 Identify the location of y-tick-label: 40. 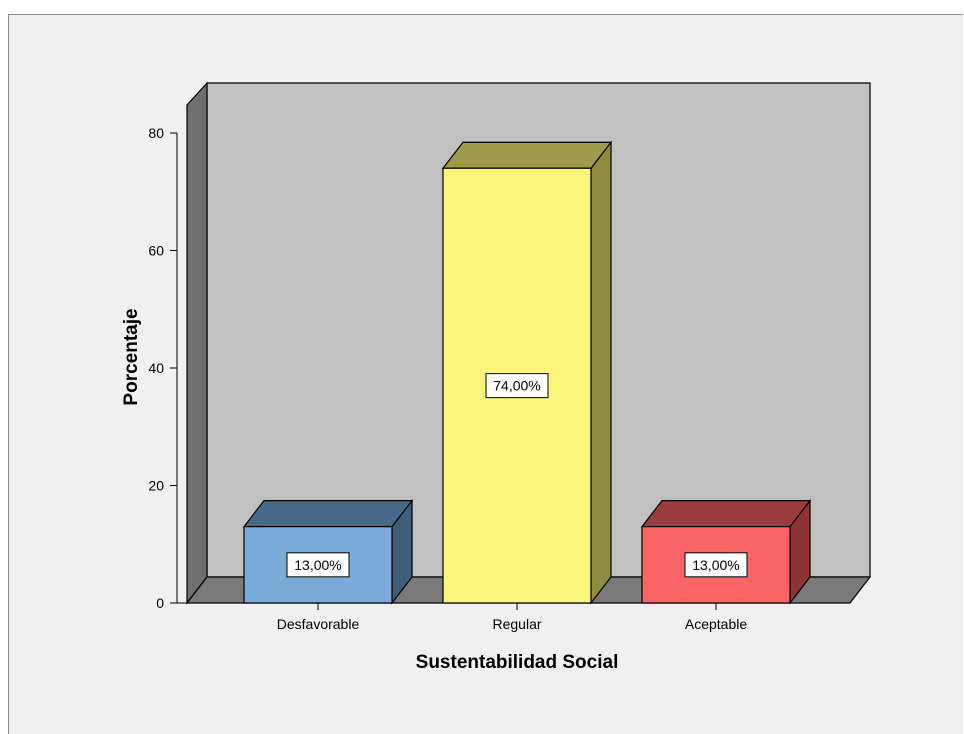
(156, 368).